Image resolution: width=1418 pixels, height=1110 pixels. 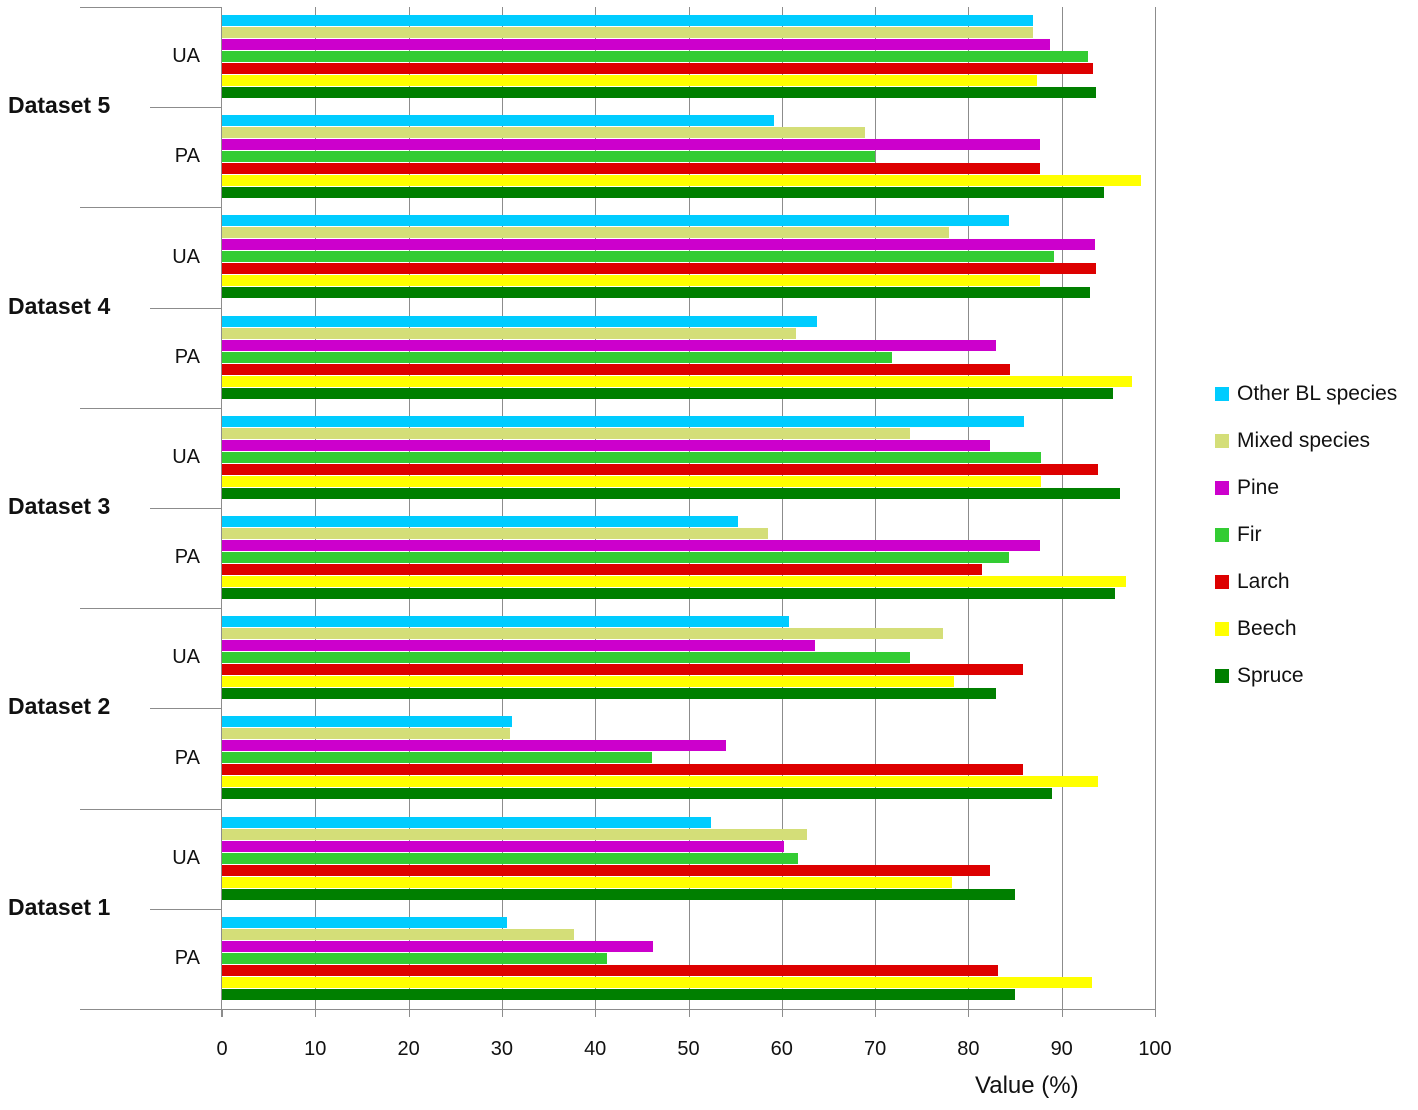 I want to click on legend-item: Mixed species, so click(x=1292, y=441).